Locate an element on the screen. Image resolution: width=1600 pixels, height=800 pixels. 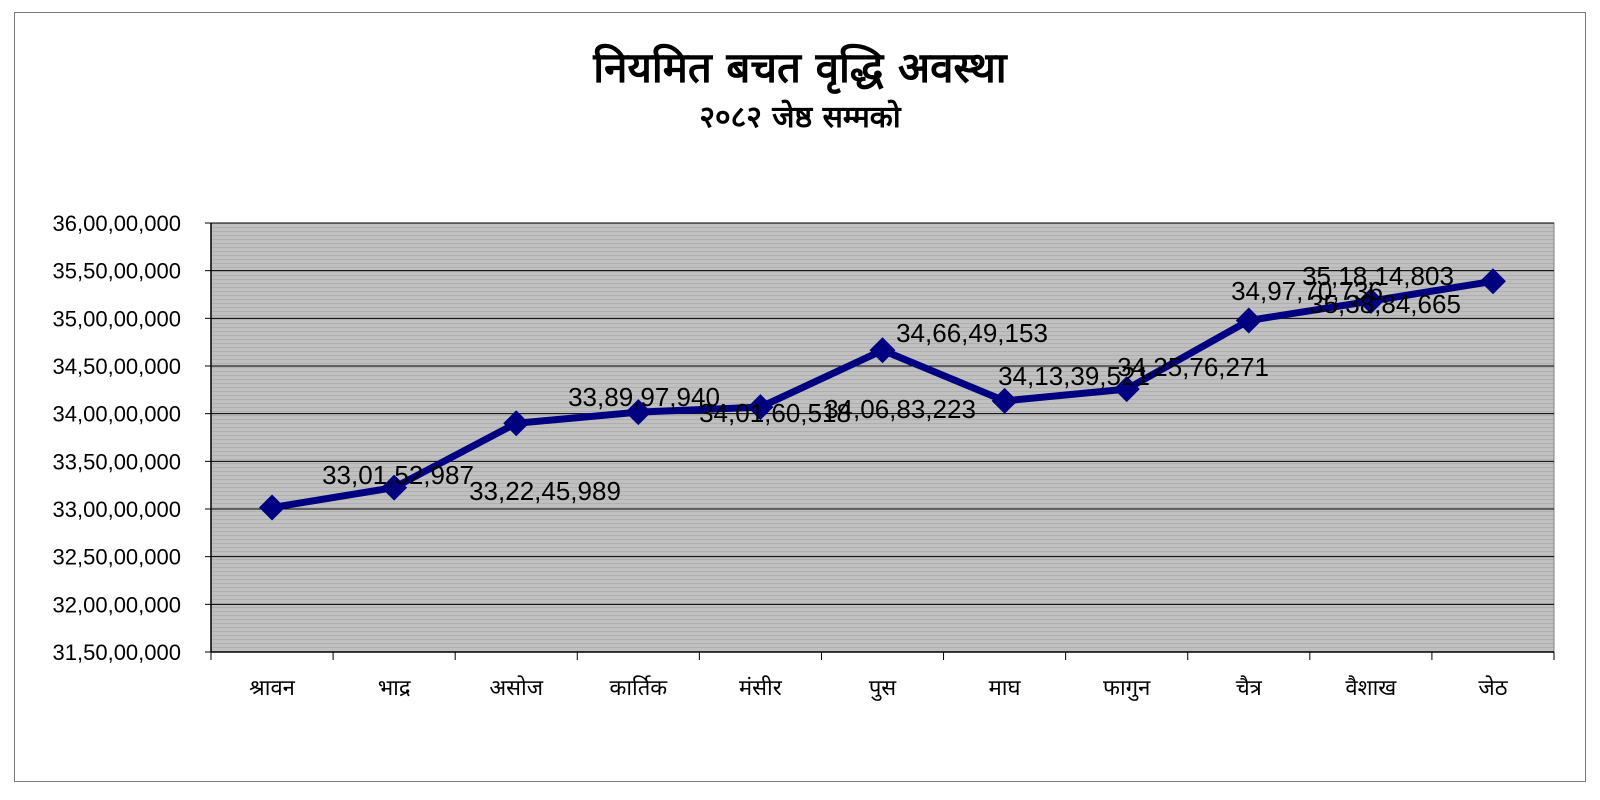
y-tick-label: 31,50,00,000 is located at coordinates (117, 652).